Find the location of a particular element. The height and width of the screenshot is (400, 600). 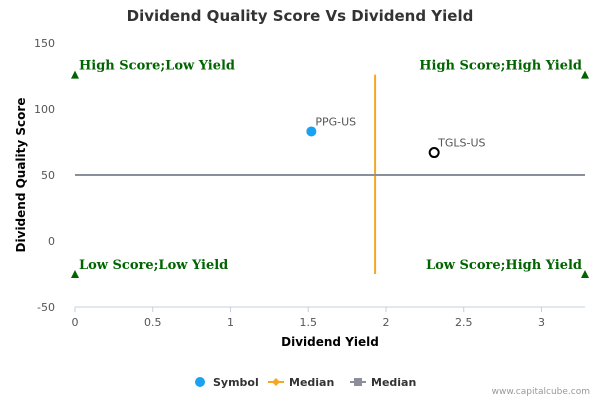

quadrant-label: High Score;Low Yield is located at coordinates (157, 66).